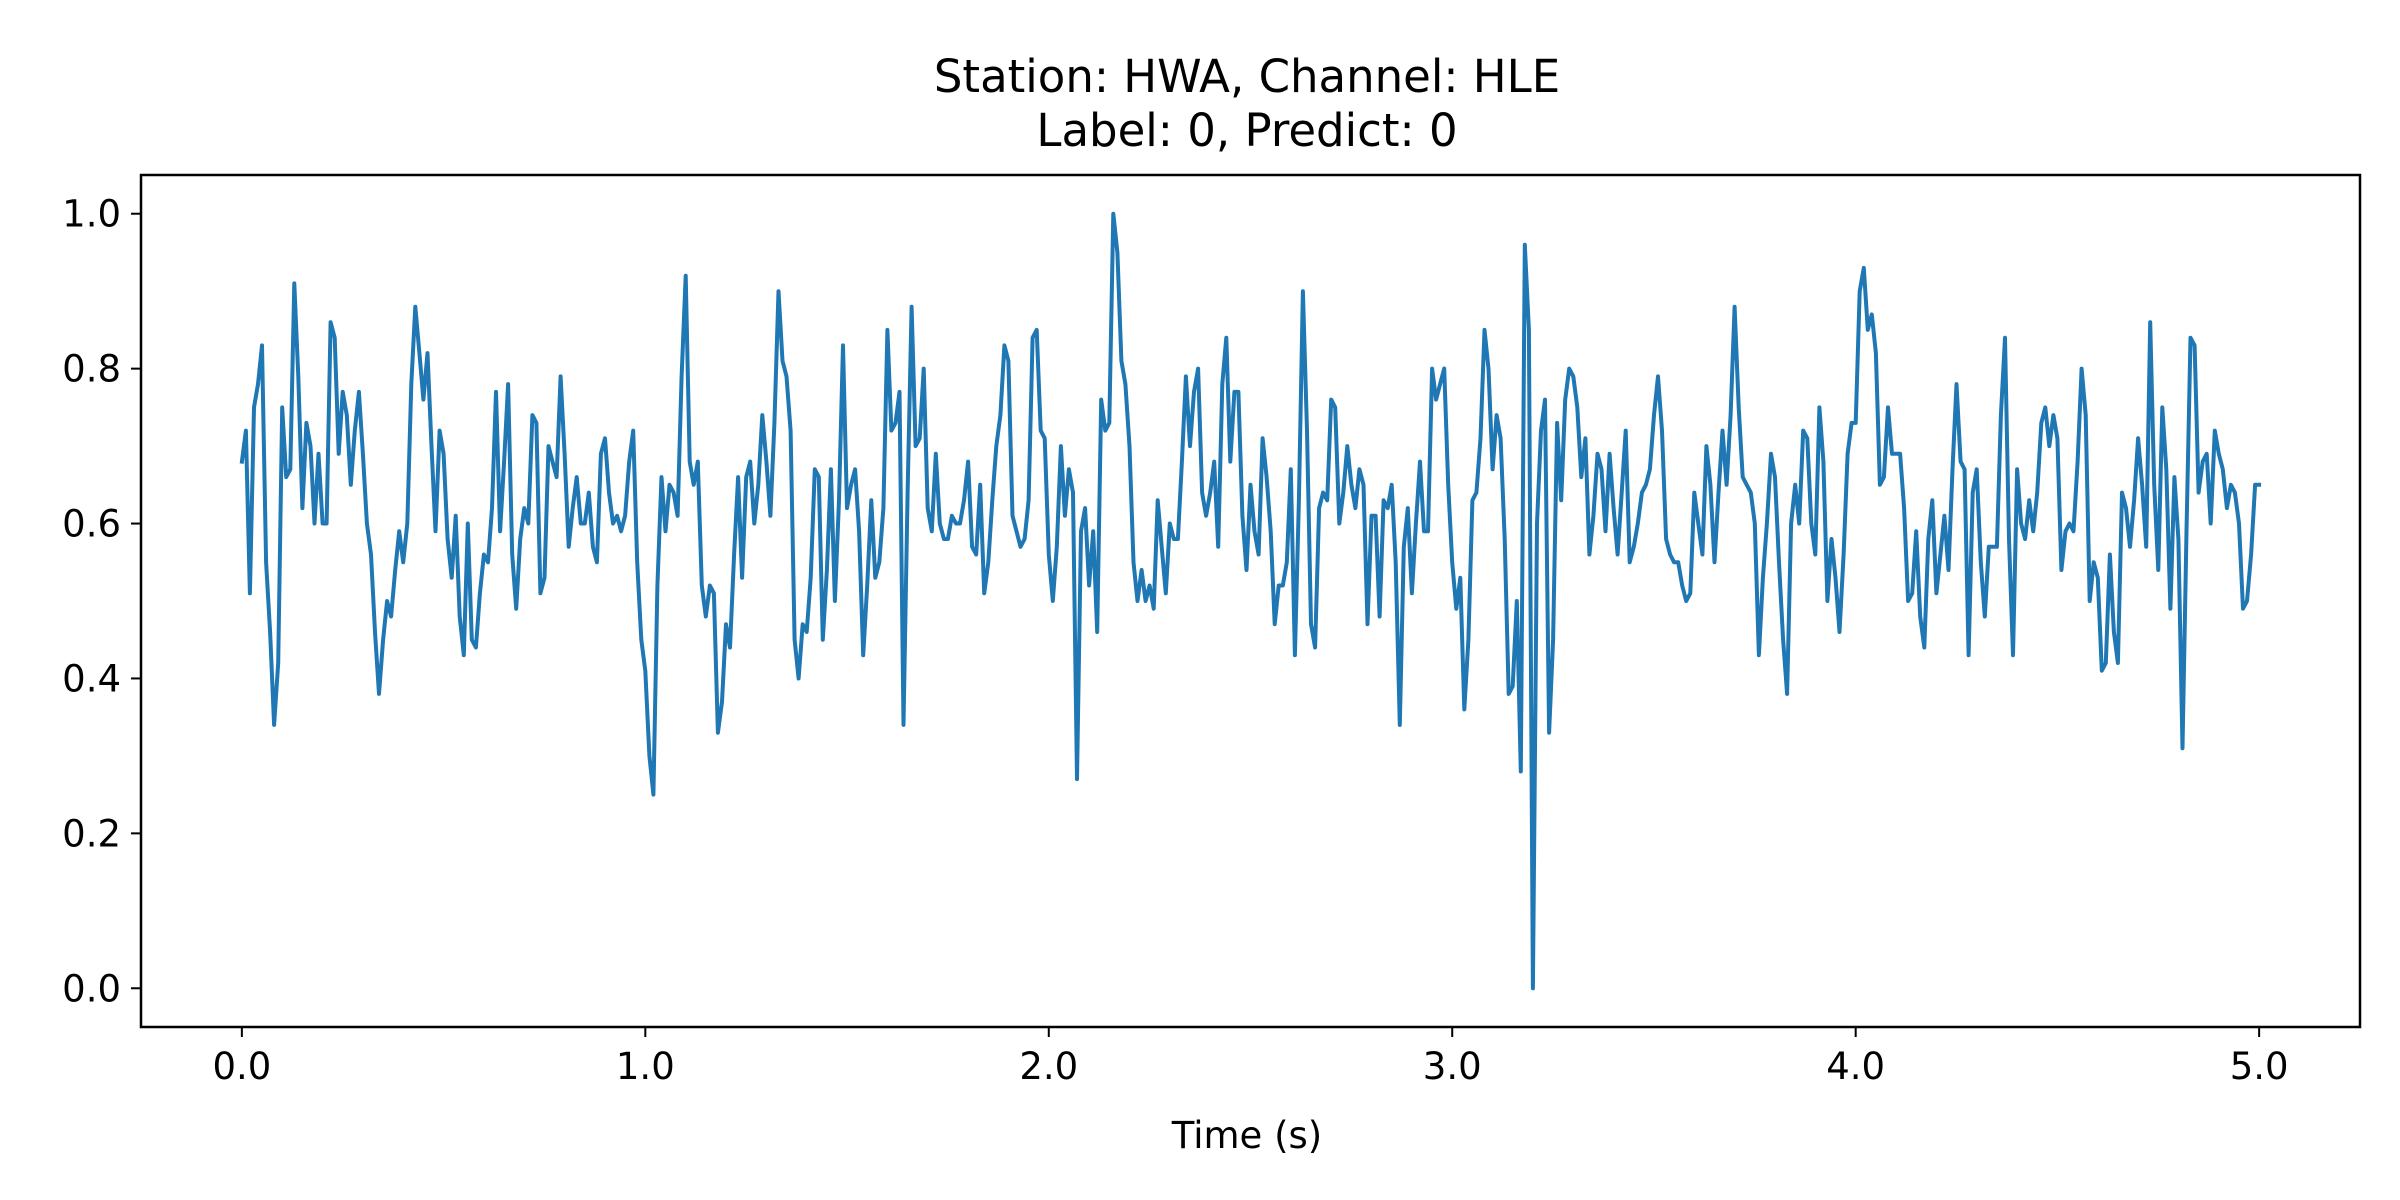  What do you see at coordinates (1452, 1066) in the screenshot?
I see `x-tick-label: 3.0` at bounding box center [1452, 1066].